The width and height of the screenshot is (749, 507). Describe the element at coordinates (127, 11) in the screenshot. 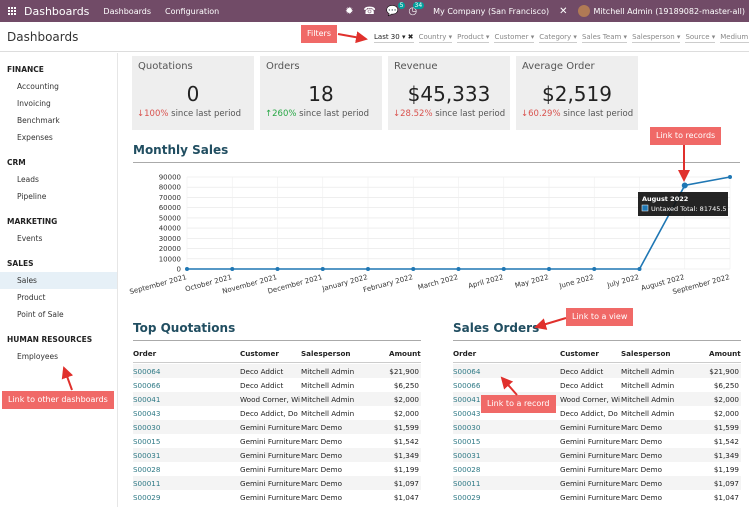

I see `menu-dashboards: Dashboards` at that location.